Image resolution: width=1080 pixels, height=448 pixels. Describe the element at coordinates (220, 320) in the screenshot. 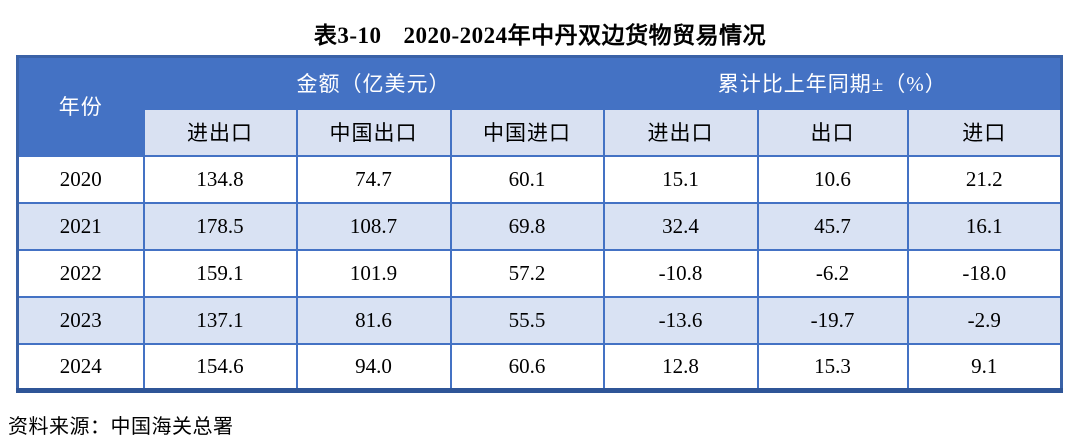

I see `value-cell: 137.1` at that location.